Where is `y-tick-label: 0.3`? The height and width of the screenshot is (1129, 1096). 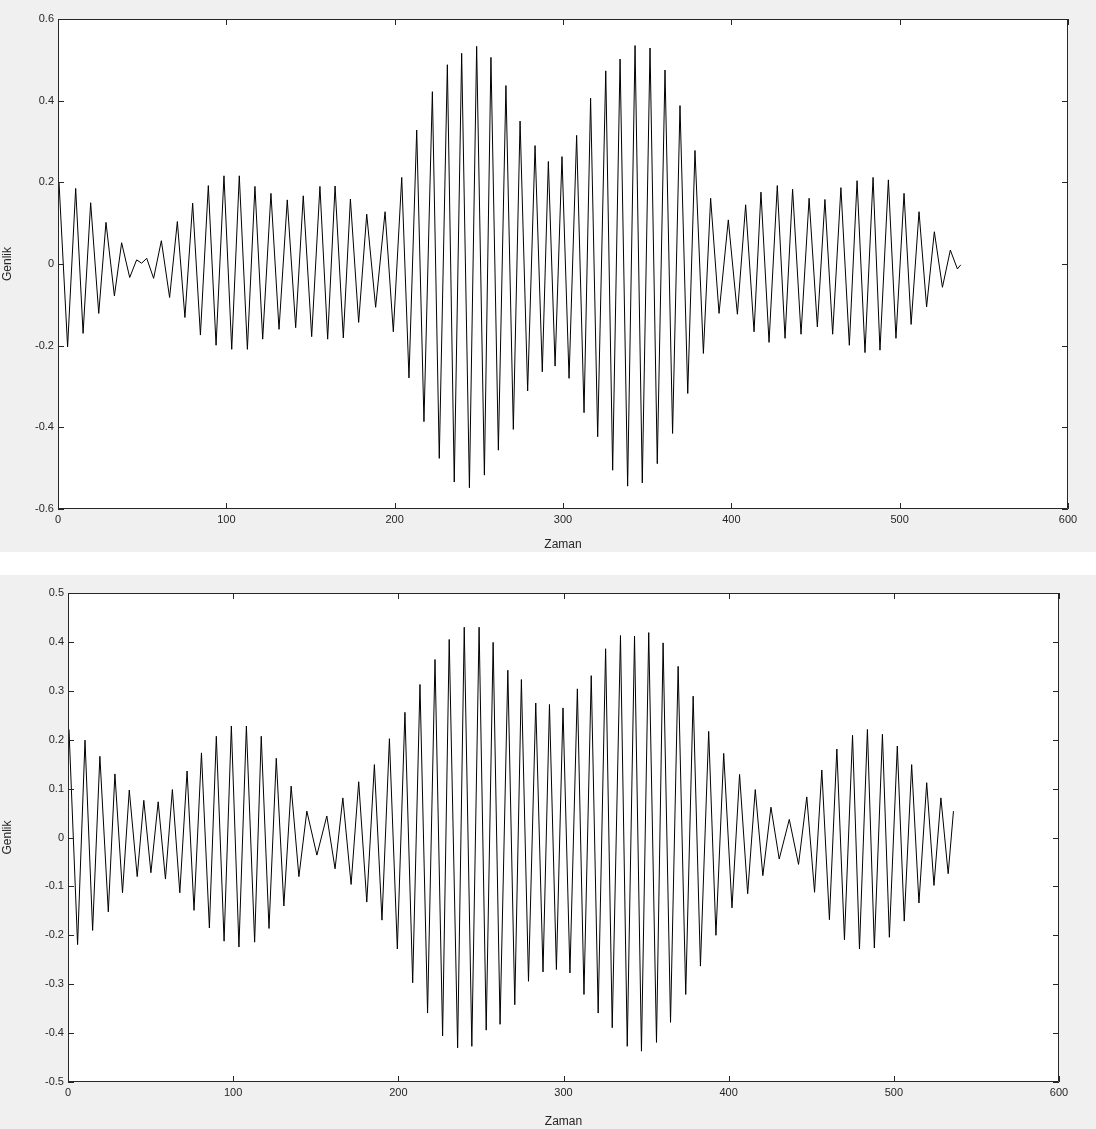
y-tick-label: 0.3 is located at coordinates (56, 689).